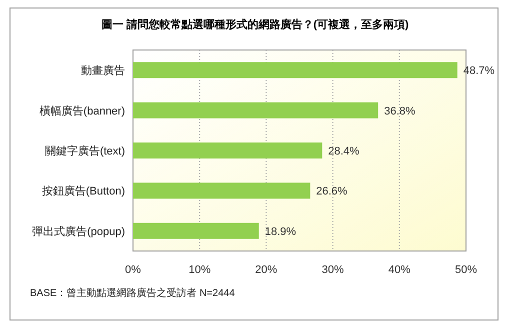  Describe the element at coordinates (479, 71) in the screenshot. I see `data-label: 48.7%` at that location.